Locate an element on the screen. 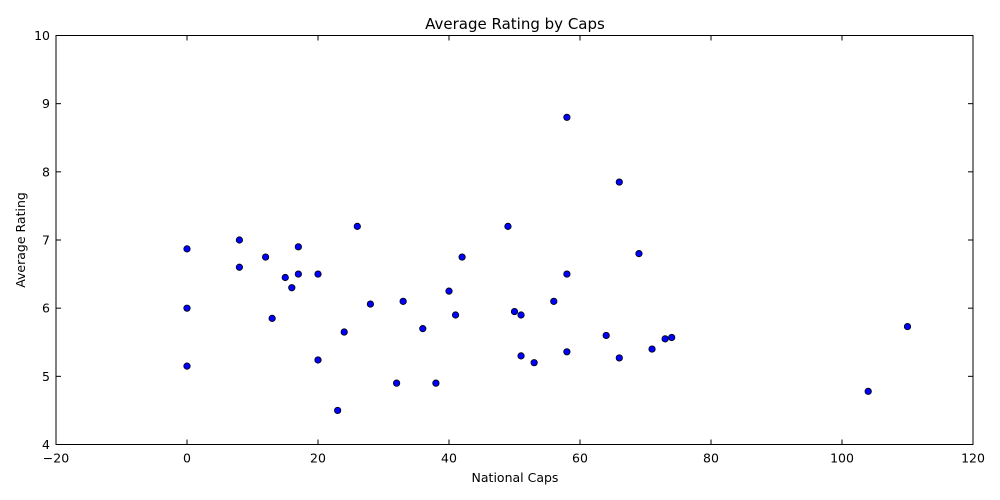 This screenshot has height=500, width=1000. x-tick-label: 60 is located at coordinates (580, 458).